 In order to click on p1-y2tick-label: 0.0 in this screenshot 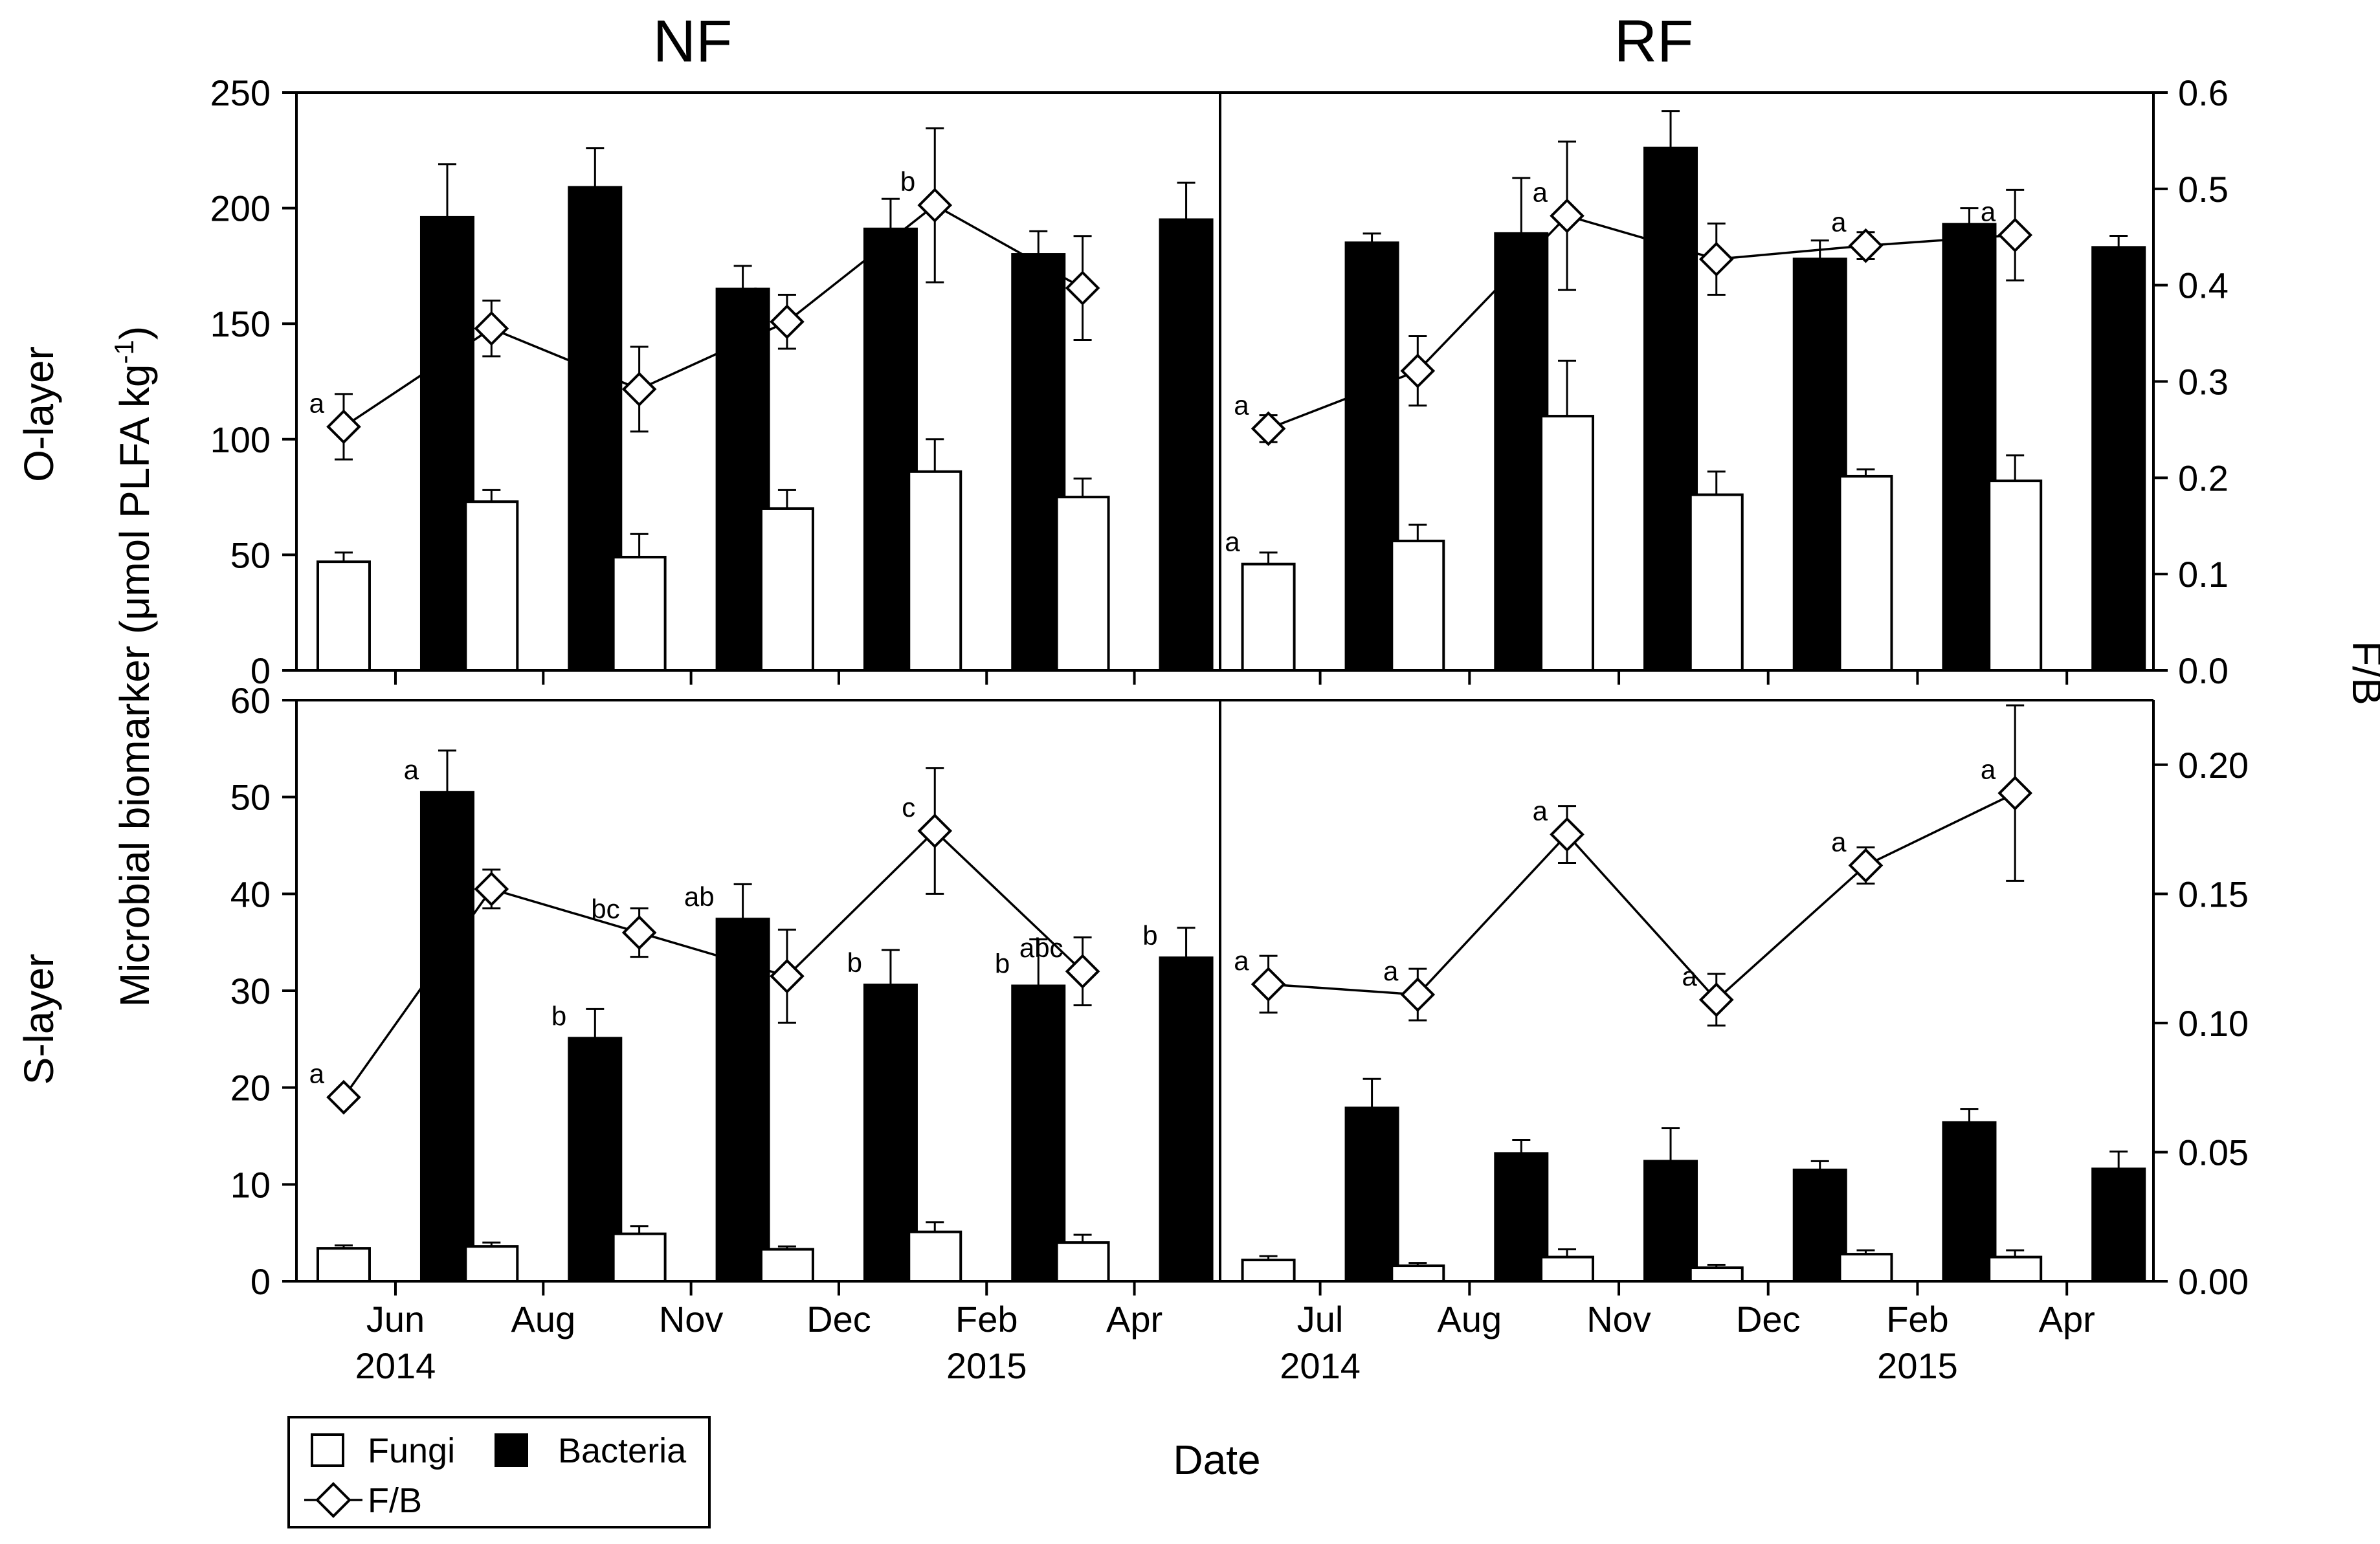, I will do `click(2203, 670)`.